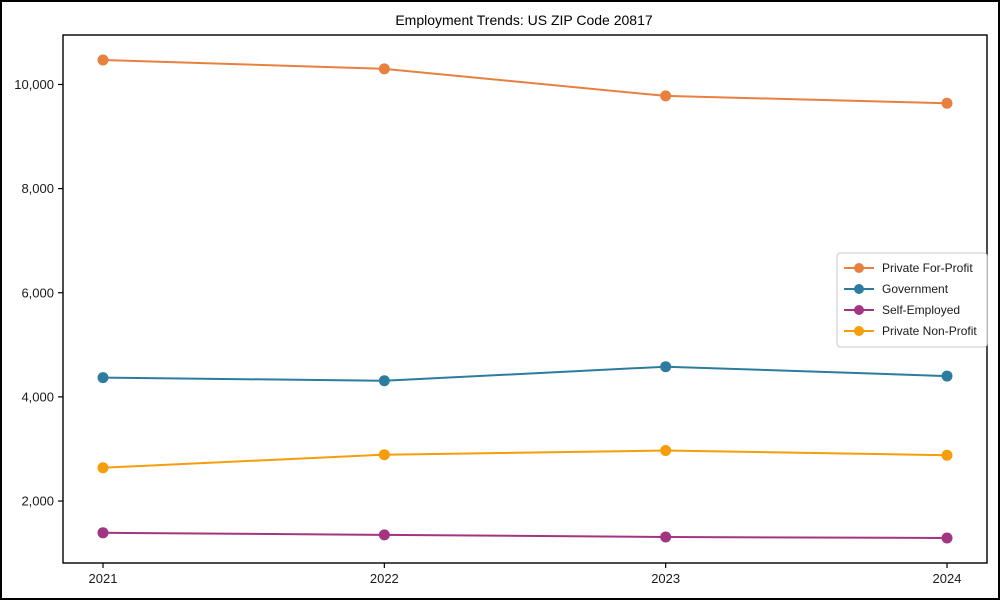  Describe the element at coordinates (34, 84) in the screenshot. I see `y-tick-label: 10,000` at that location.